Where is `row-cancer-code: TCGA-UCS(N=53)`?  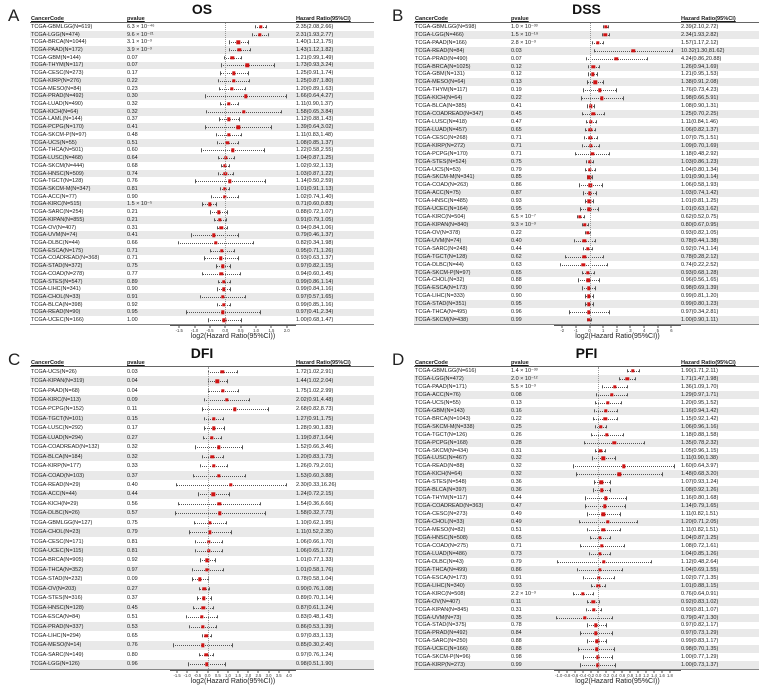 row-cancer-code: TCGA-UCS(N=53) is located at coordinates (438, 169).